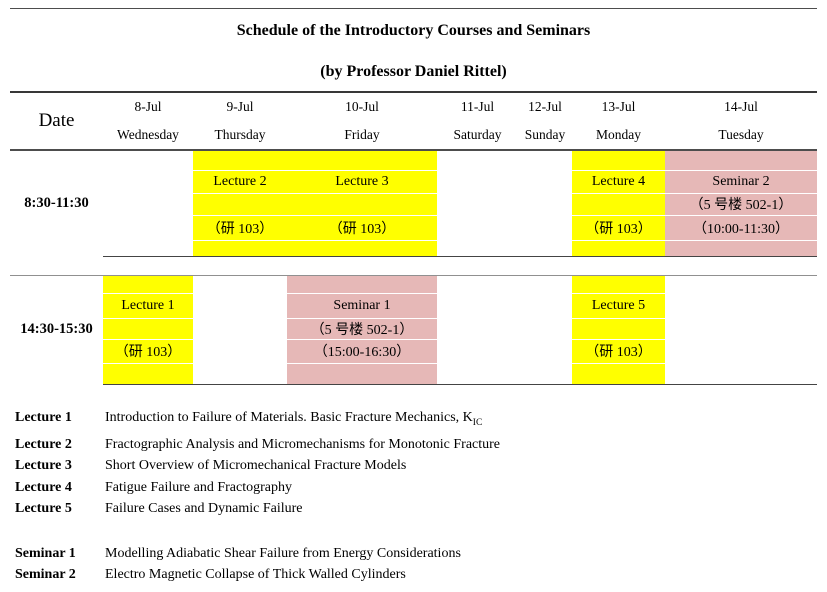  I want to click on block-gap-row, so click(413, 266).